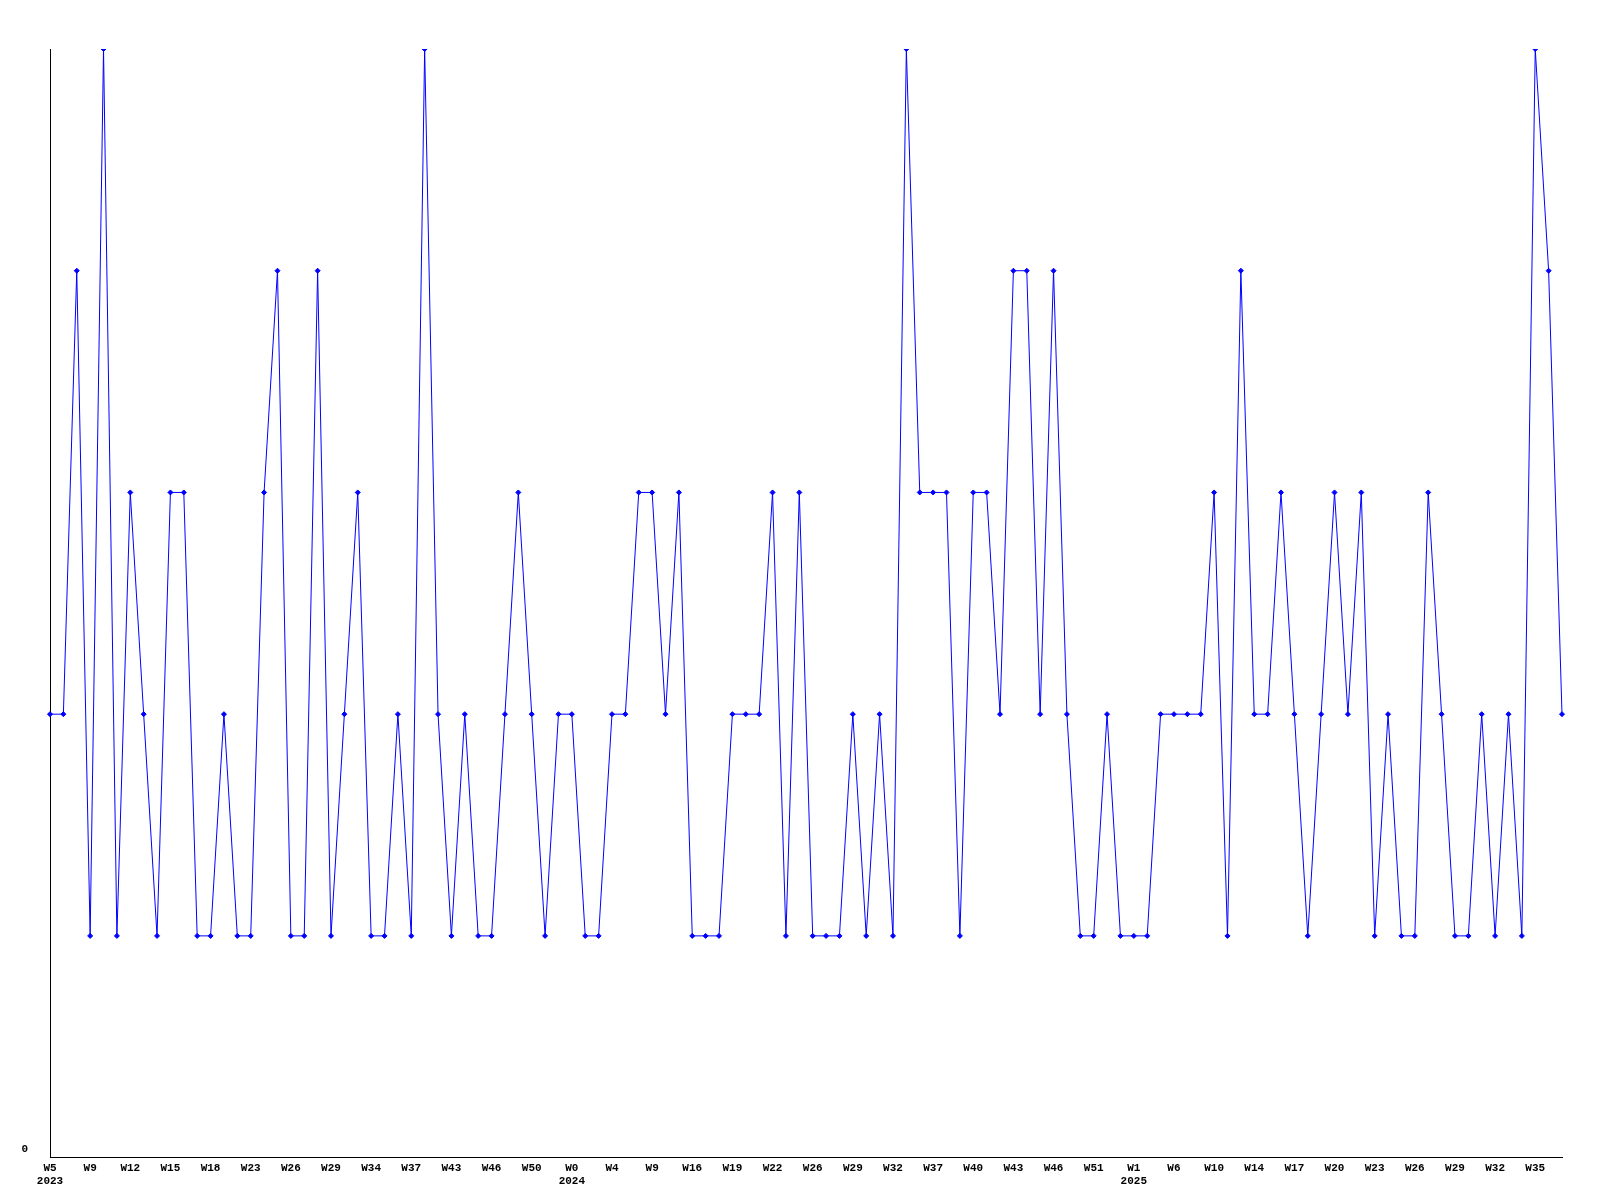  I want to click on x-tick-label: W0 2024, so click(572, 1174).